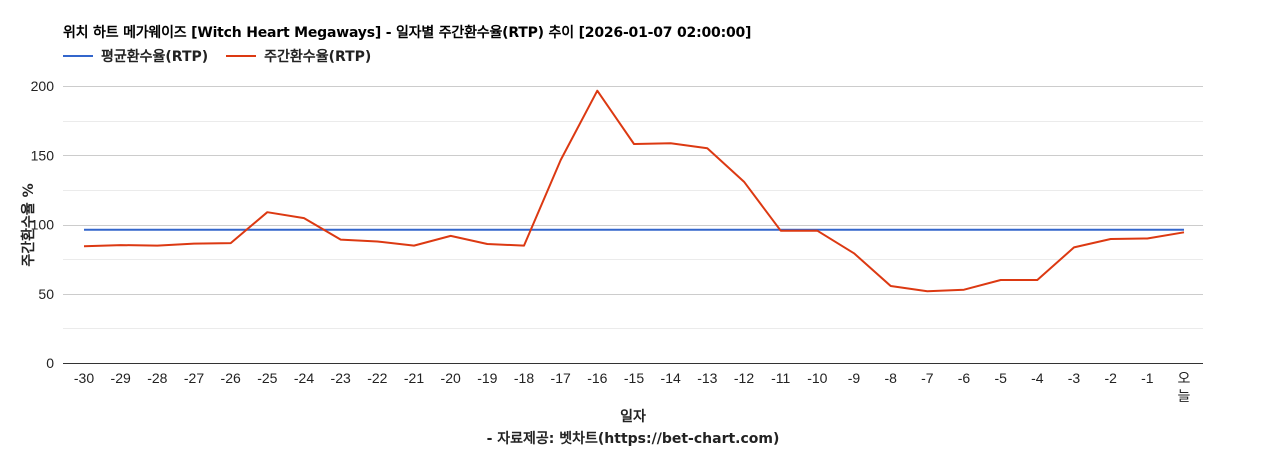 This screenshot has width=1268, height=450. What do you see at coordinates (1110, 378) in the screenshot?
I see `x-tick-label: -2` at bounding box center [1110, 378].